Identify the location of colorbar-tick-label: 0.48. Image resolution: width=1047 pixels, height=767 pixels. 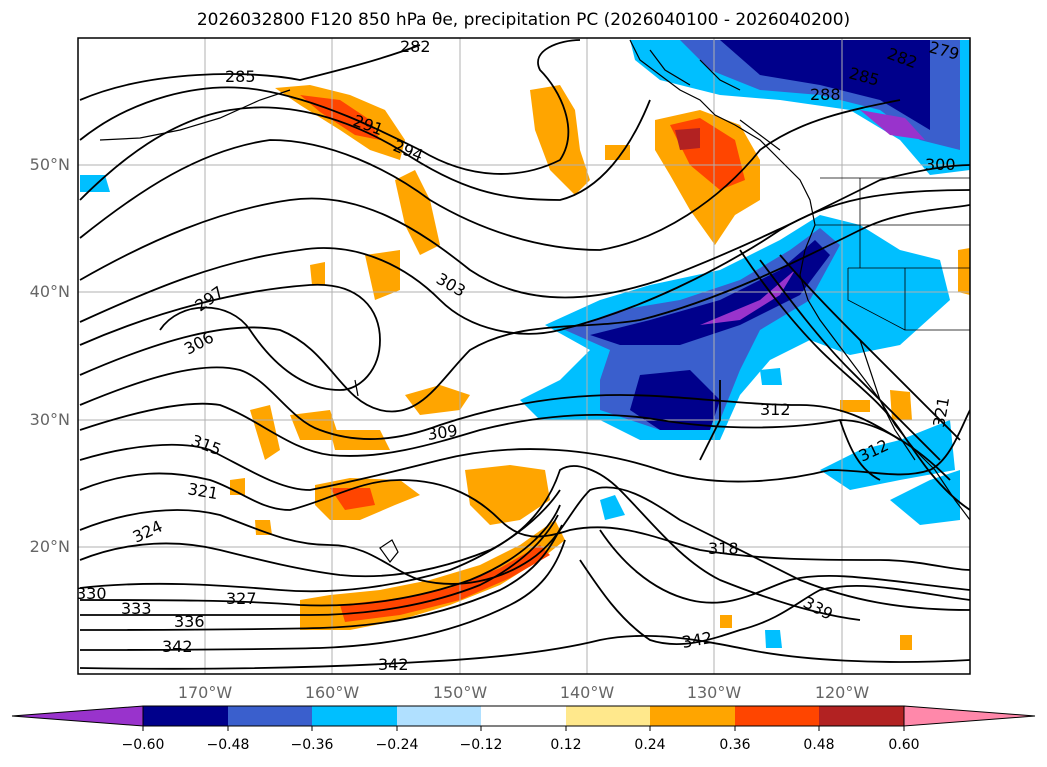
(819, 745).